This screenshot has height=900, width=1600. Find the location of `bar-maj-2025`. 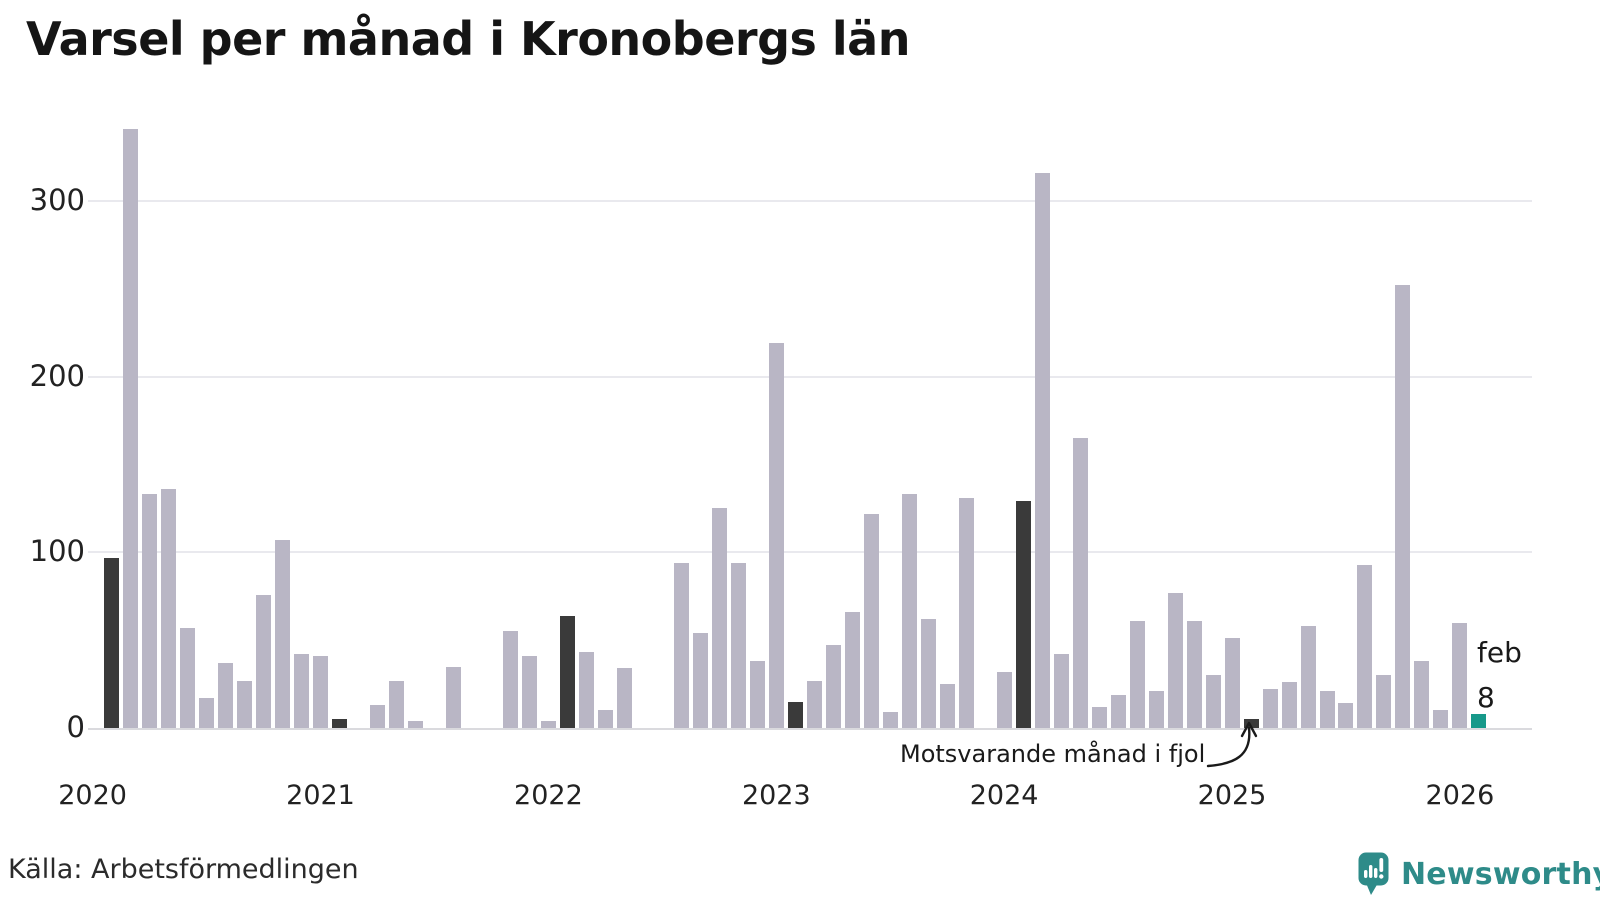

bar-maj-2025 is located at coordinates (1308, 677).